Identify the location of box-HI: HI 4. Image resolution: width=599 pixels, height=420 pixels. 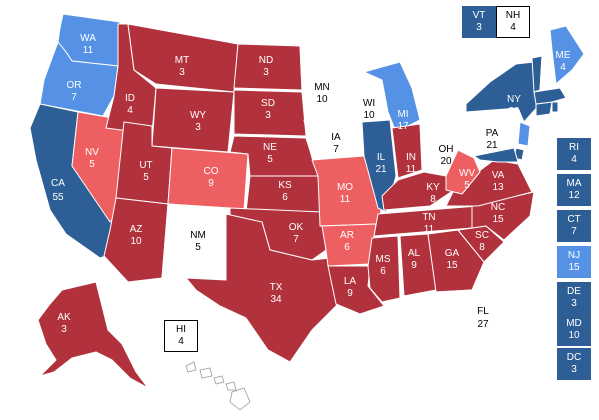
(181, 336).